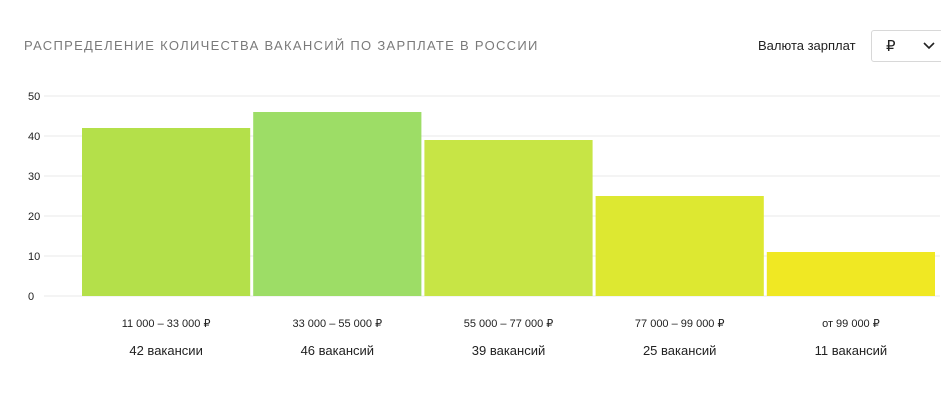 The width and height of the screenshot is (941, 403). What do you see at coordinates (31, 297) in the screenshot?
I see `y-tick-label: 0` at bounding box center [31, 297].